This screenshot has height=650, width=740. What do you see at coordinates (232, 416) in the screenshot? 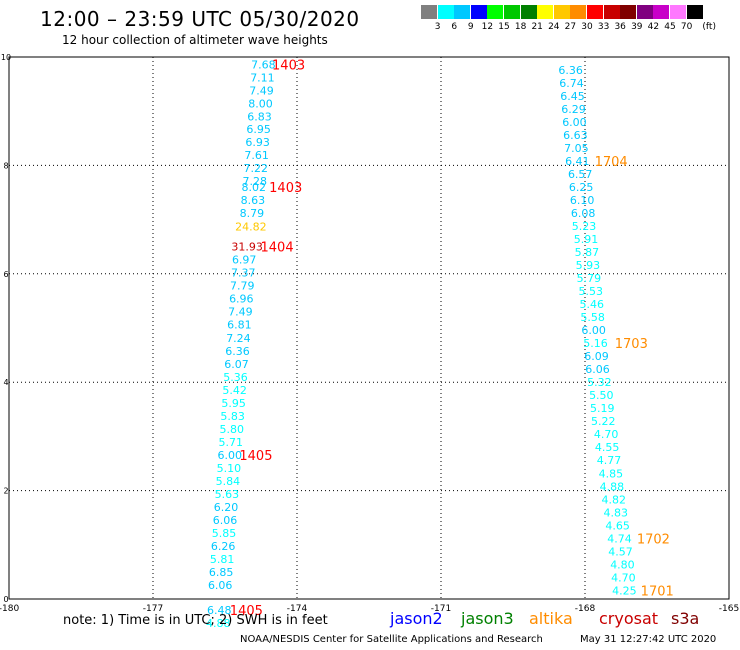
I see `wave-height-label: 5.83` at bounding box center [232, 416].